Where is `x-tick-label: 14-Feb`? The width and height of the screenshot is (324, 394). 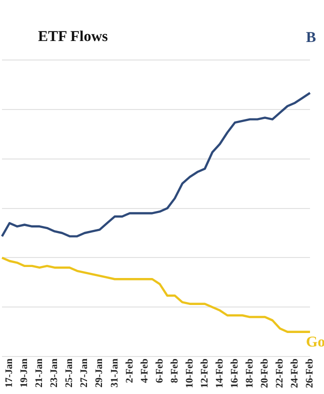
x-tick-label: 14-Feb is located at coordinates (220, 373).